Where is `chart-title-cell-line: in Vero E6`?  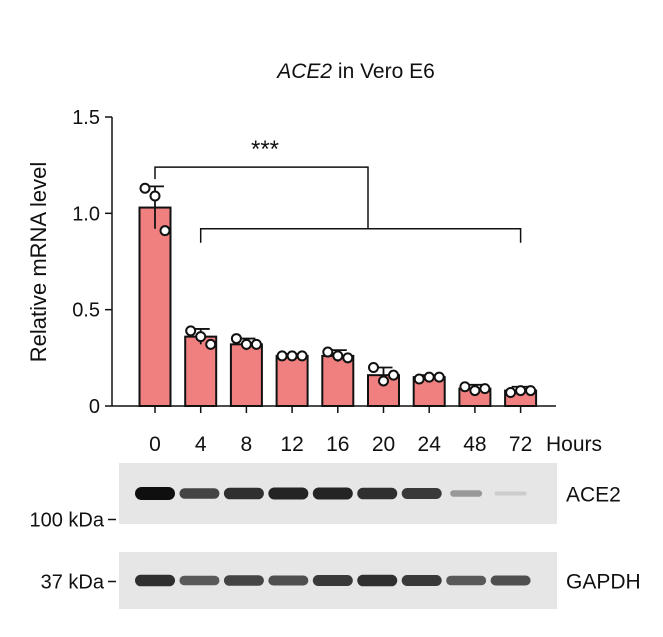
chart-title-cell-line: in Vero E6 is located at coordinates (383, 71).